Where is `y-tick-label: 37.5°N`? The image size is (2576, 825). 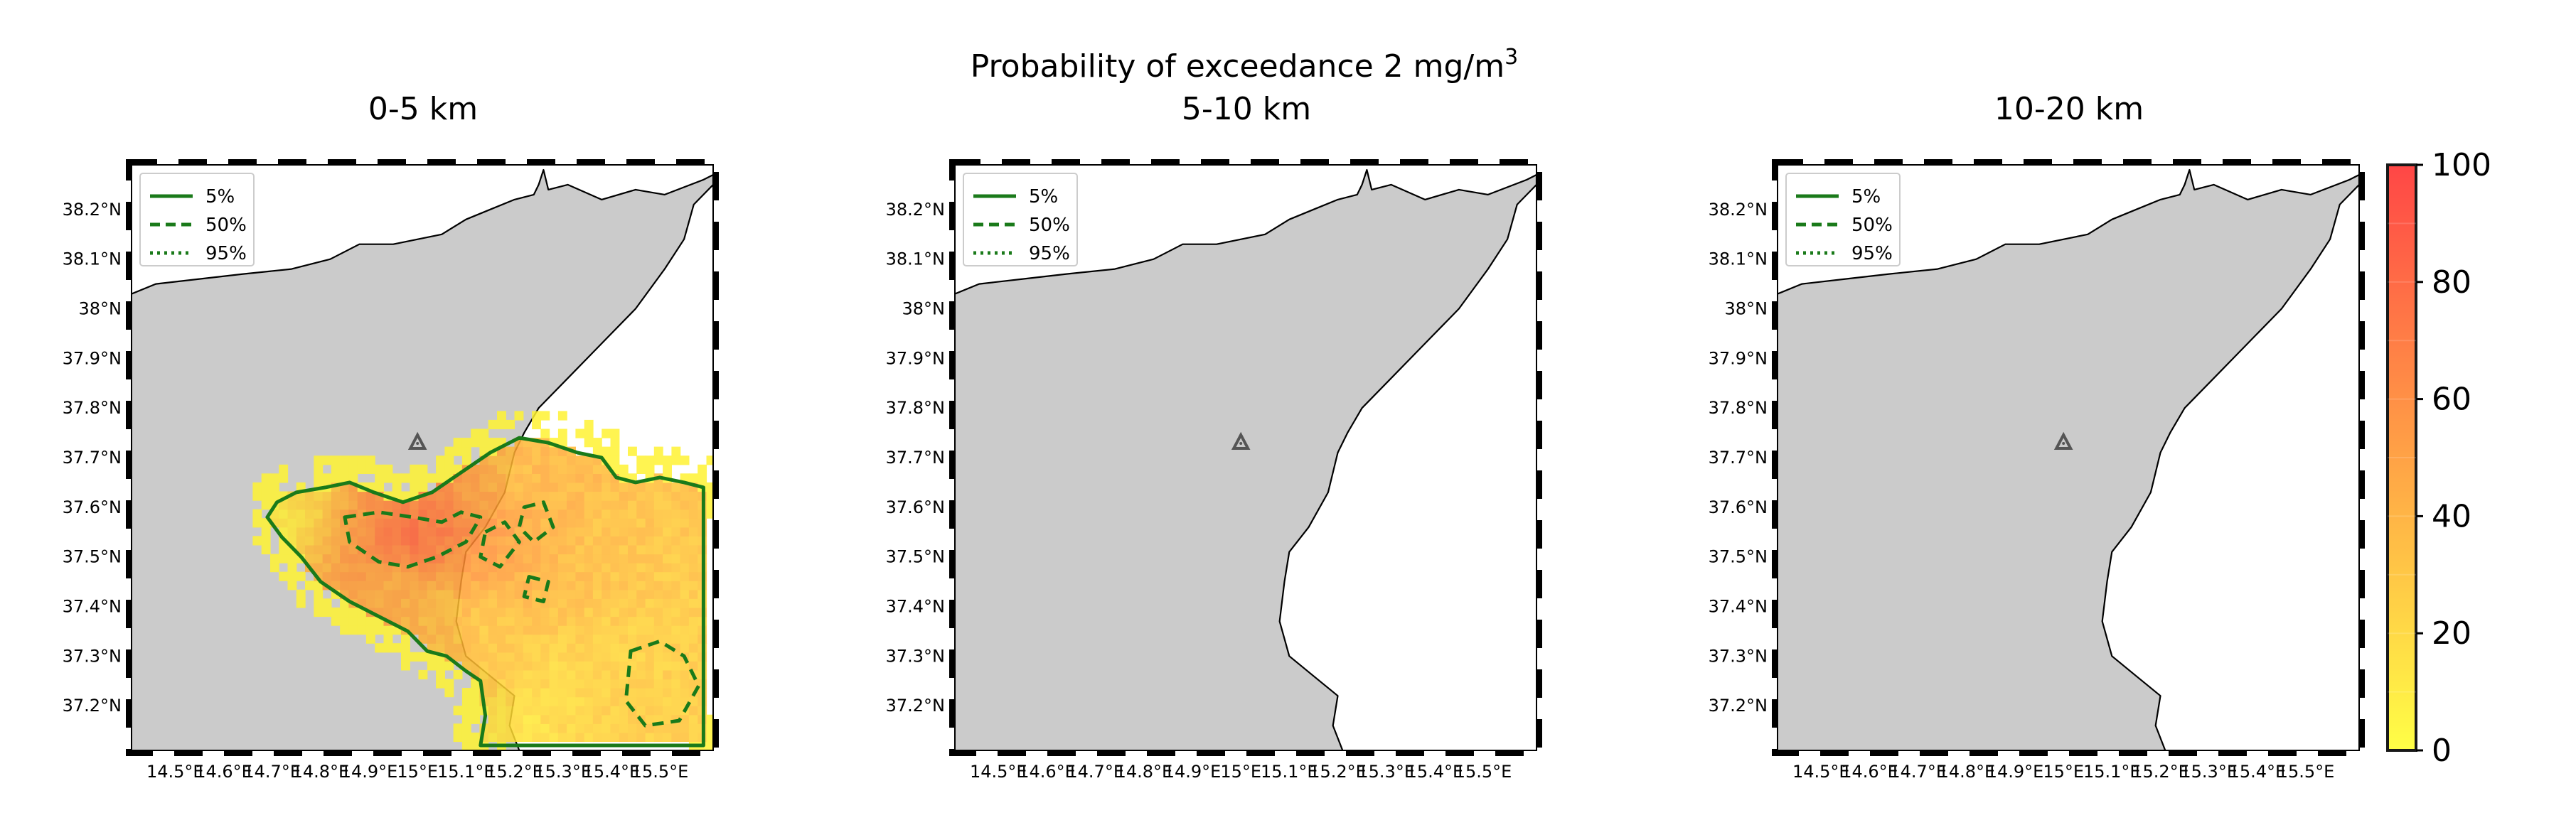 y-tick-label: 37.5°N is located at coordinates (915, 557).